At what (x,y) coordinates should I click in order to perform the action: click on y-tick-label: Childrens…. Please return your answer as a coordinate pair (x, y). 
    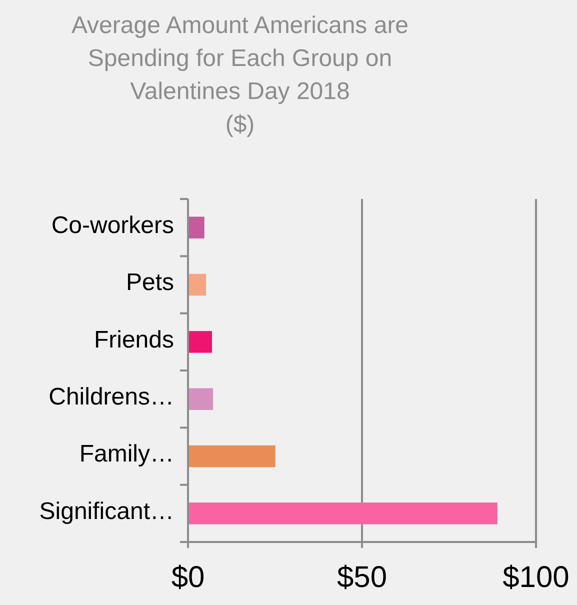
    Looking at the image, I should click on (111, 396).